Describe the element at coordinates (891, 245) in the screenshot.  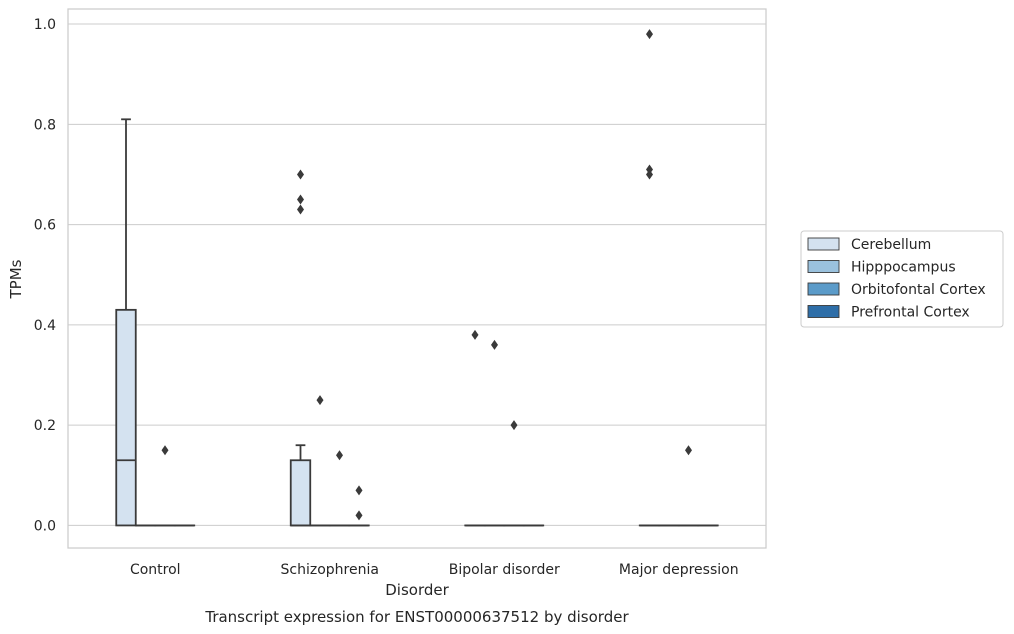
I see `legend-label: Cerebellum` at that location.